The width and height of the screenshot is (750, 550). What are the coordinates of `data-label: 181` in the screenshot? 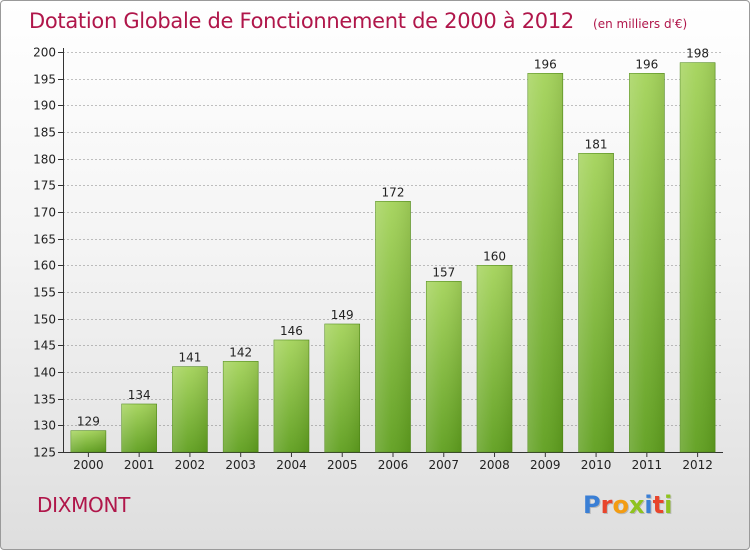 It's located at (596, 144).